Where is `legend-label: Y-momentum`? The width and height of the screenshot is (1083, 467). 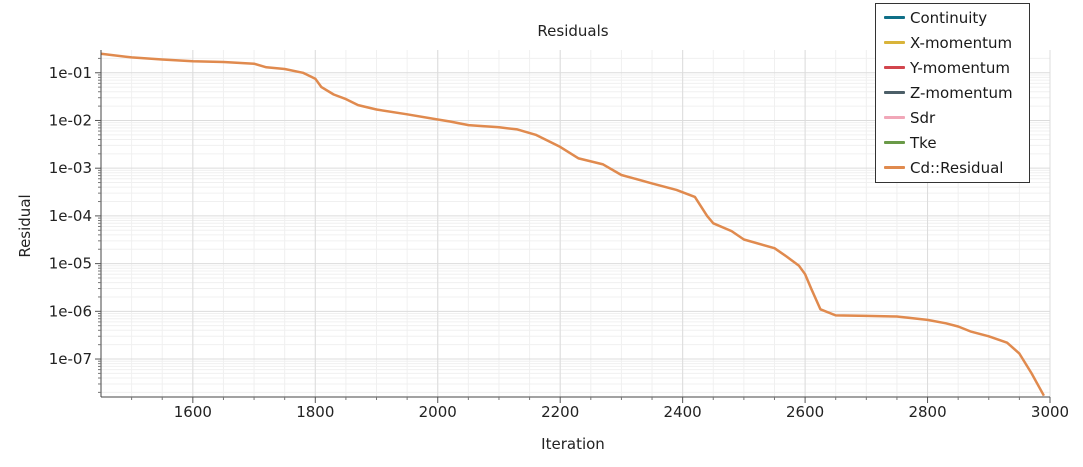 legend-label: Y-momentum is located at coordinates (960, 67).